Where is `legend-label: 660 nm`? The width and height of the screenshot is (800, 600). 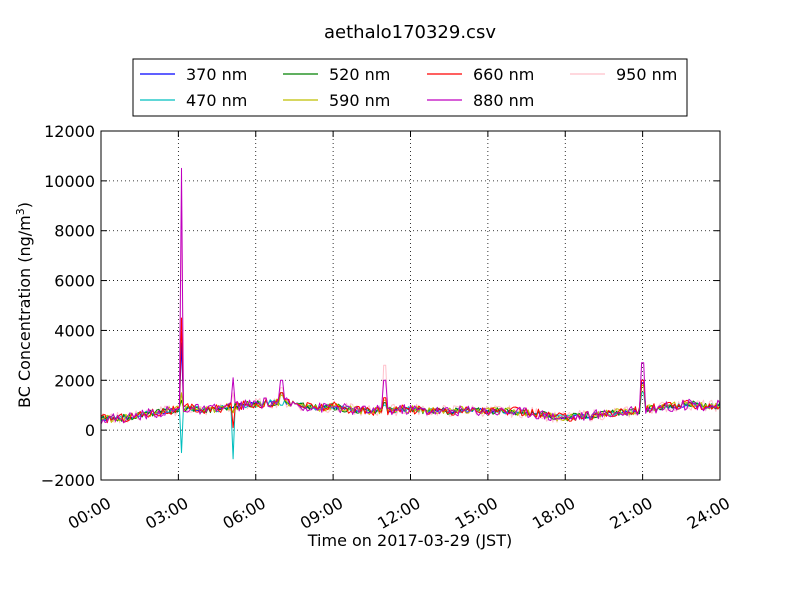 legend-label: 660 nm is located at coordinates (503, 74).